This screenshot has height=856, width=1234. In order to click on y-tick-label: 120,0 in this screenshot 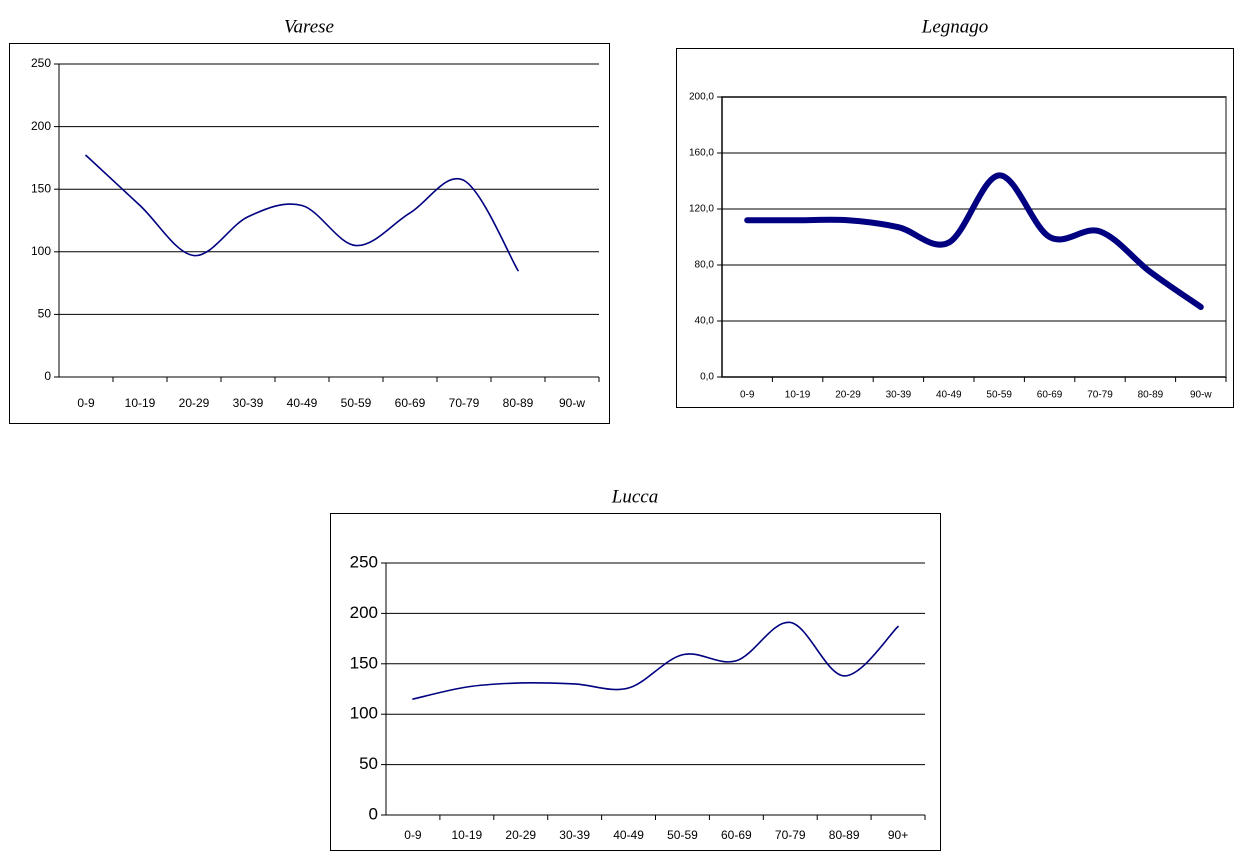, I will do `click(701, 209)`.